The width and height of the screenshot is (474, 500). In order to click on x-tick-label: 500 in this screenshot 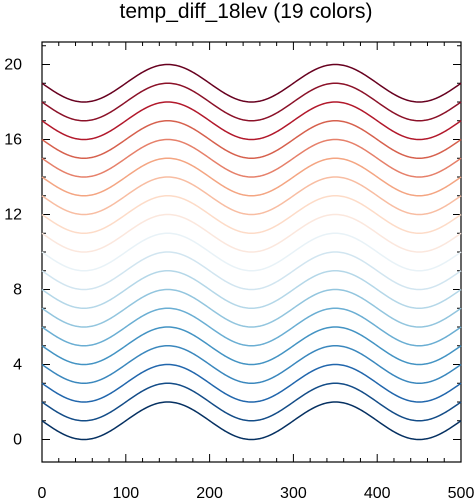, I will do `click(461, 492)`.